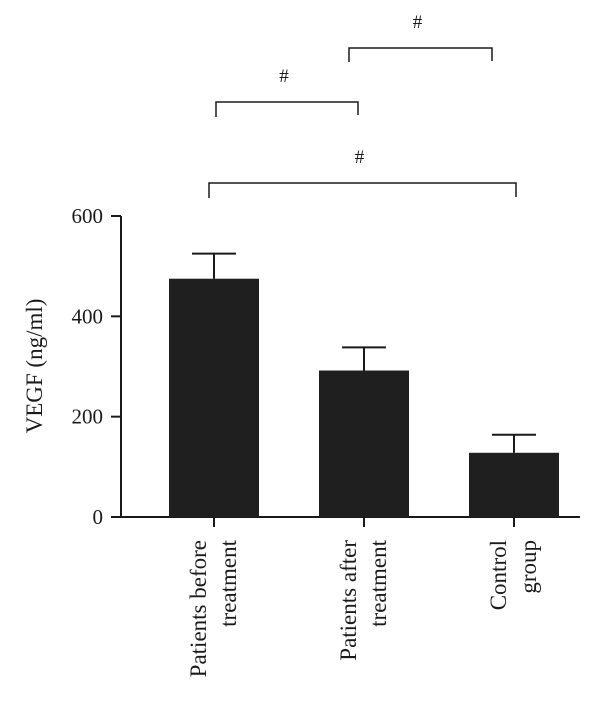 The width and height of the screenshot is (600, 722). What do you see at coordinates (98, 517) in the screenshot?
I see `y-tick-label: 0` at bounding box center [98, 517].